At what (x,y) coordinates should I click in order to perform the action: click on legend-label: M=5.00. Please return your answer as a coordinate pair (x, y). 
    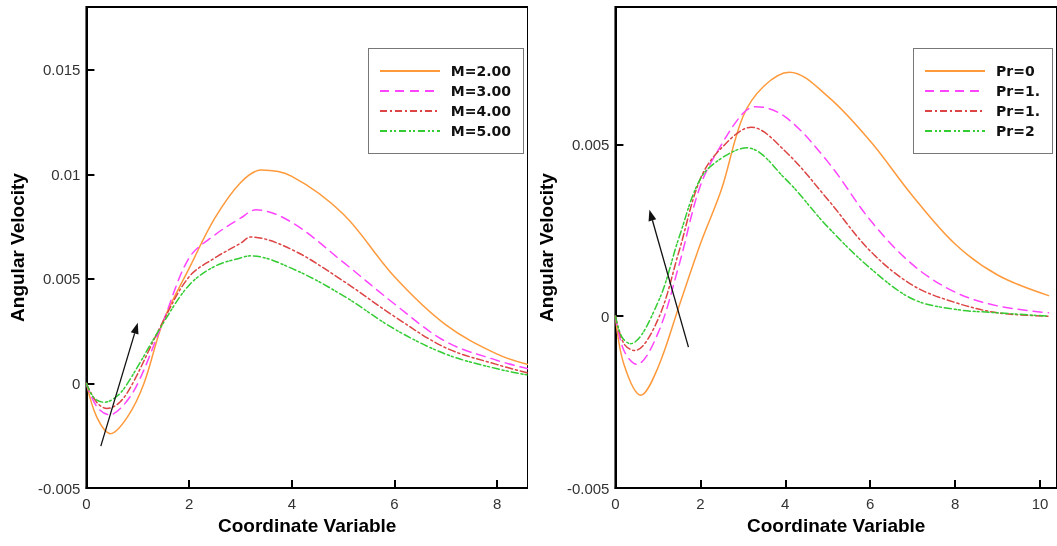
    Looking at the image, I should click on (480, 131).